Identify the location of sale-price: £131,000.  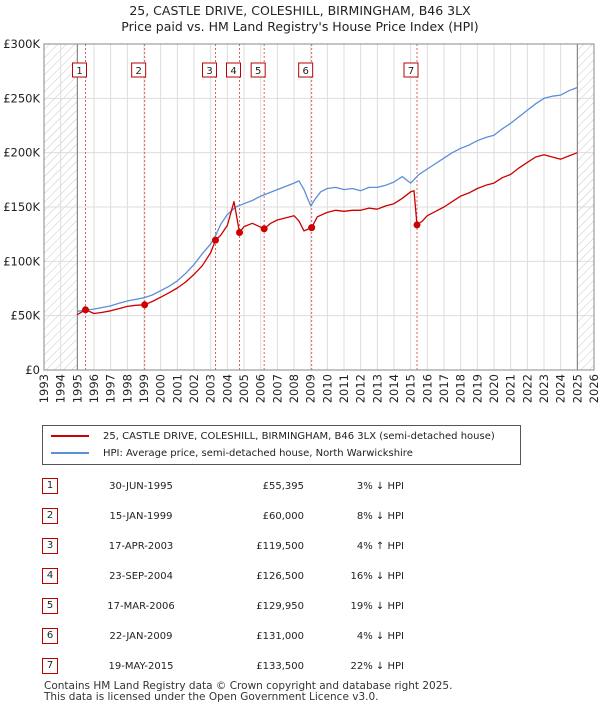
(280, 636).